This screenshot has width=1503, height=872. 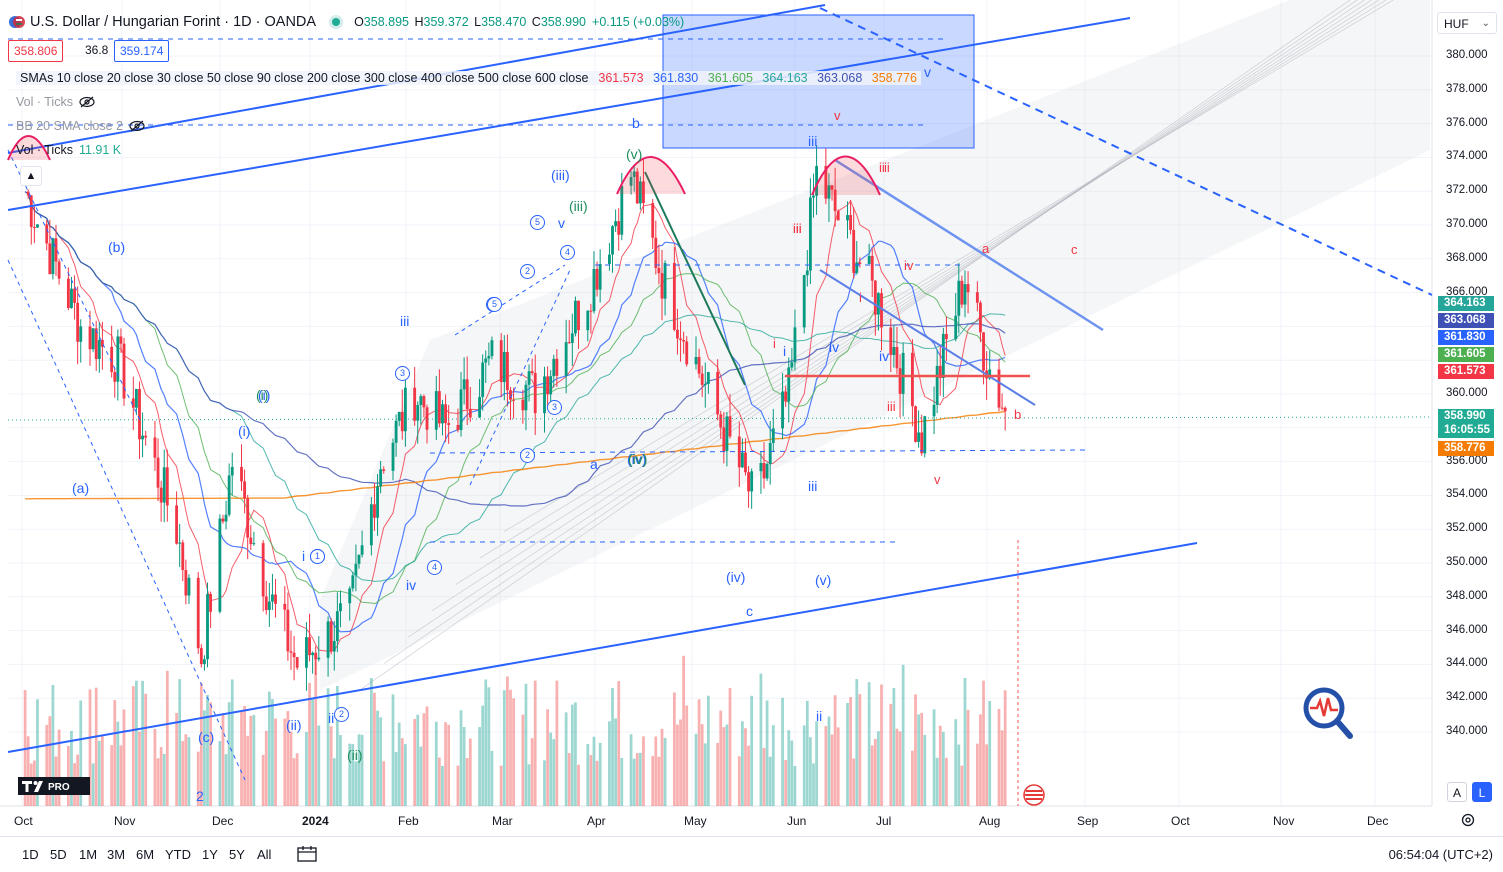 I want to click on wave-label-blue: a, so click(x=594, y=464).